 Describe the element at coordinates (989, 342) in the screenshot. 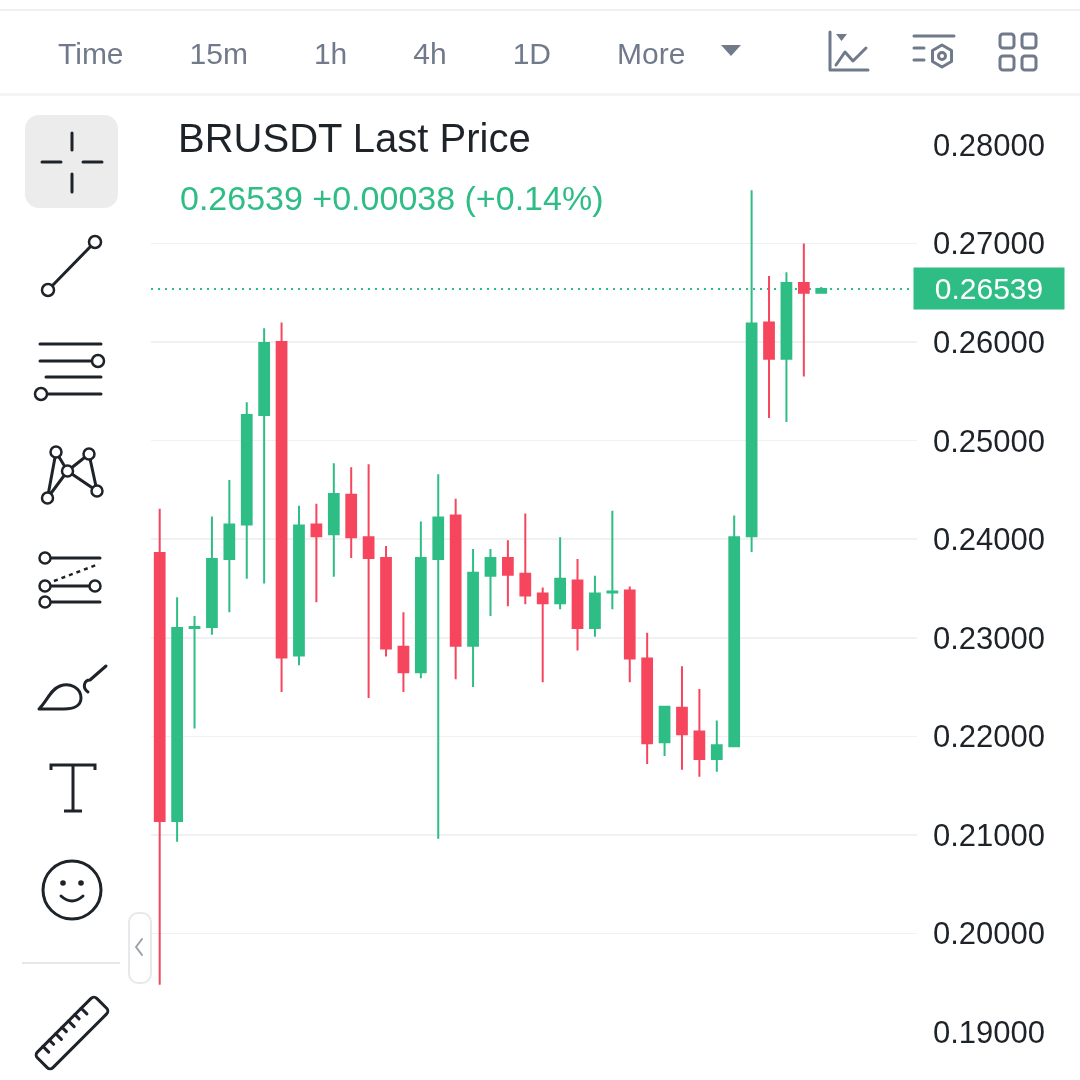

I see `y-tick-label: 0.26000` at that location.